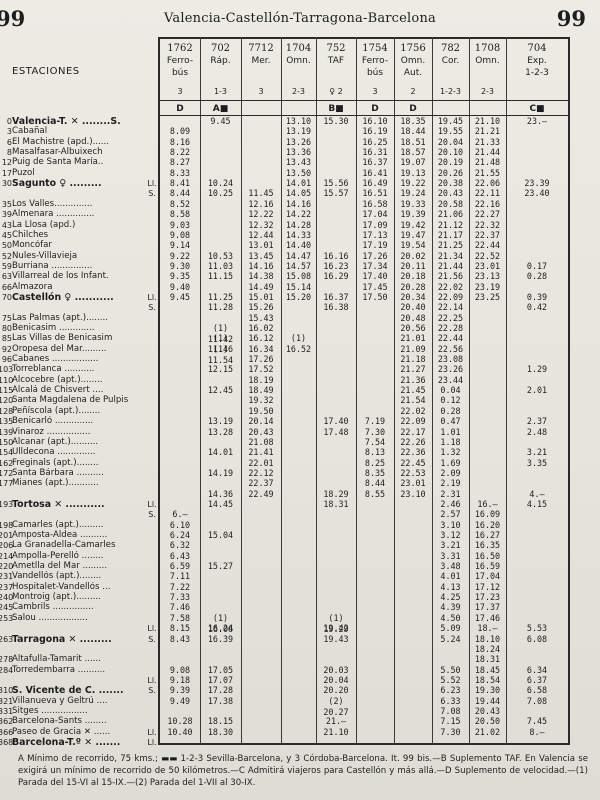 The image size is (600, 800). What do you see at coordinates (450, 514) in the screenshot?
I see `time-cell: 2.57` at bounding box center [450, 514].